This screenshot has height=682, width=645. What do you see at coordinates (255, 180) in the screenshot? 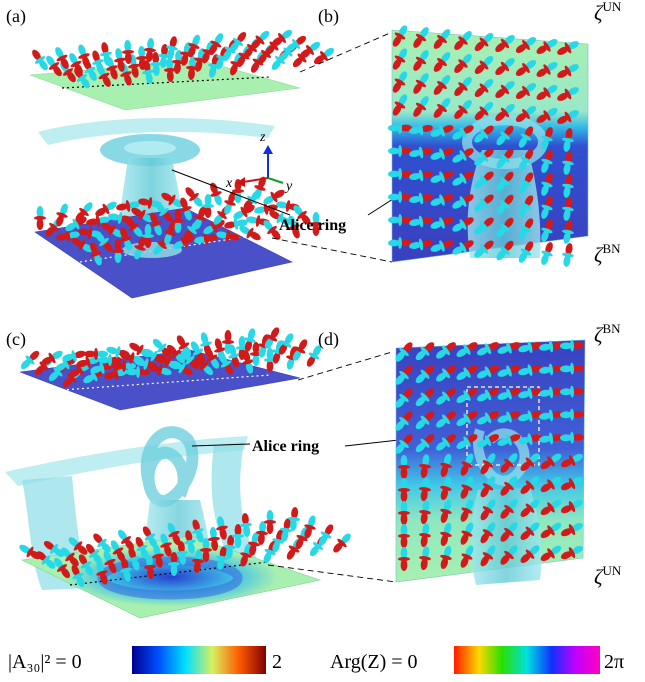
I see `x-axis-arrow` at bounding box center [255, 180].